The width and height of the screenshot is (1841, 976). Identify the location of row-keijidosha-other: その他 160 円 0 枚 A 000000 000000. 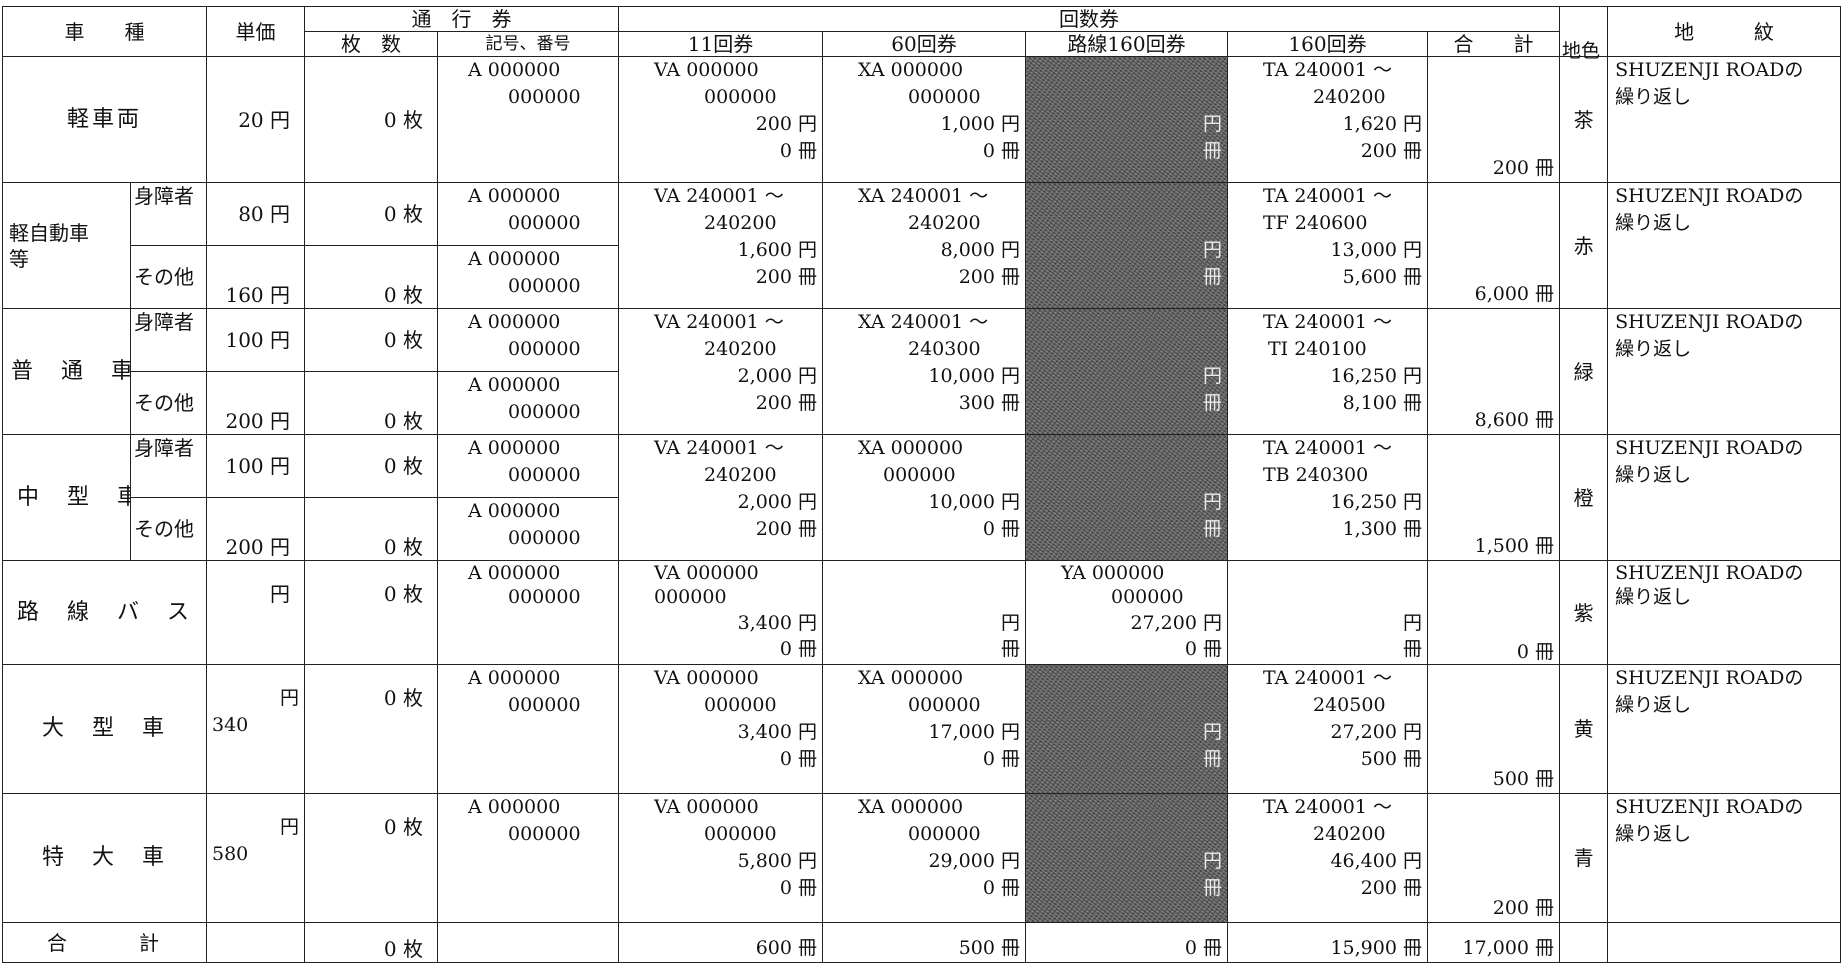
(922, 277).